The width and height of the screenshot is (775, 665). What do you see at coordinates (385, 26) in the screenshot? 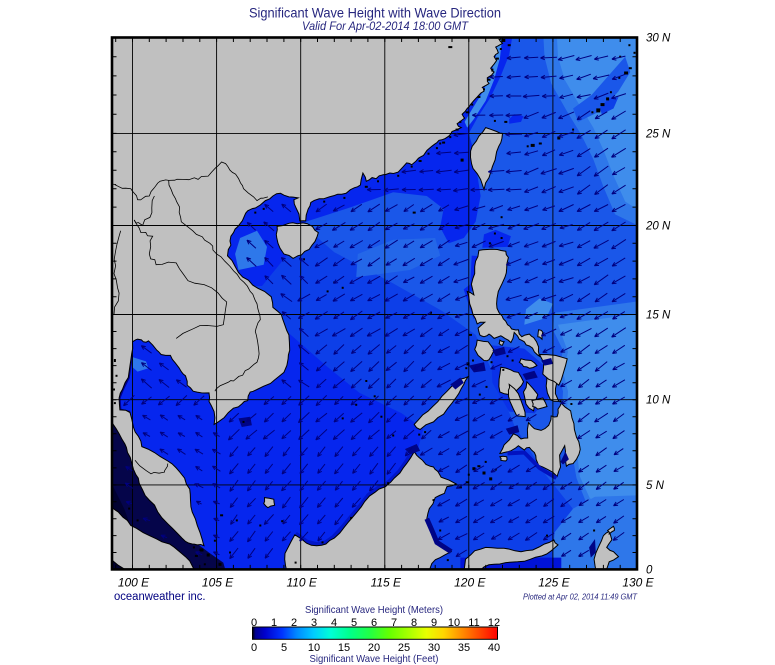
I see `svg-text:Valid For Apr-02-2014 18:00 GM: Valid For Apr-02-2014 18:00 GMT` at bounding box center [385, 26].